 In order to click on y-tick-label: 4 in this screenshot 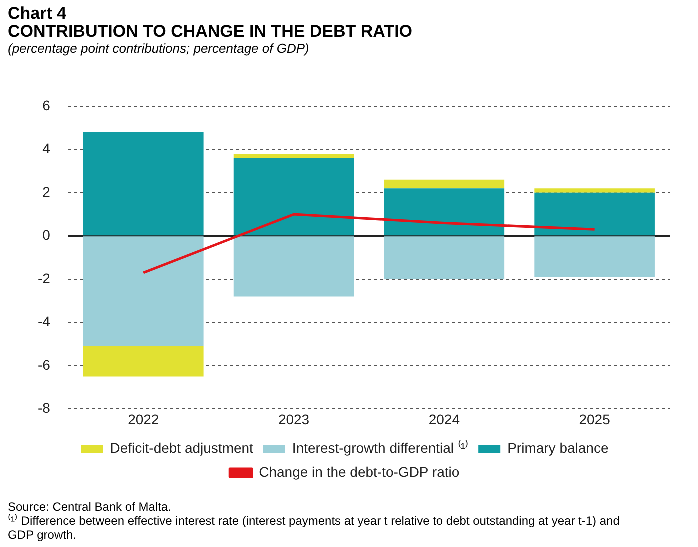, I will do `click(46, 148)`.